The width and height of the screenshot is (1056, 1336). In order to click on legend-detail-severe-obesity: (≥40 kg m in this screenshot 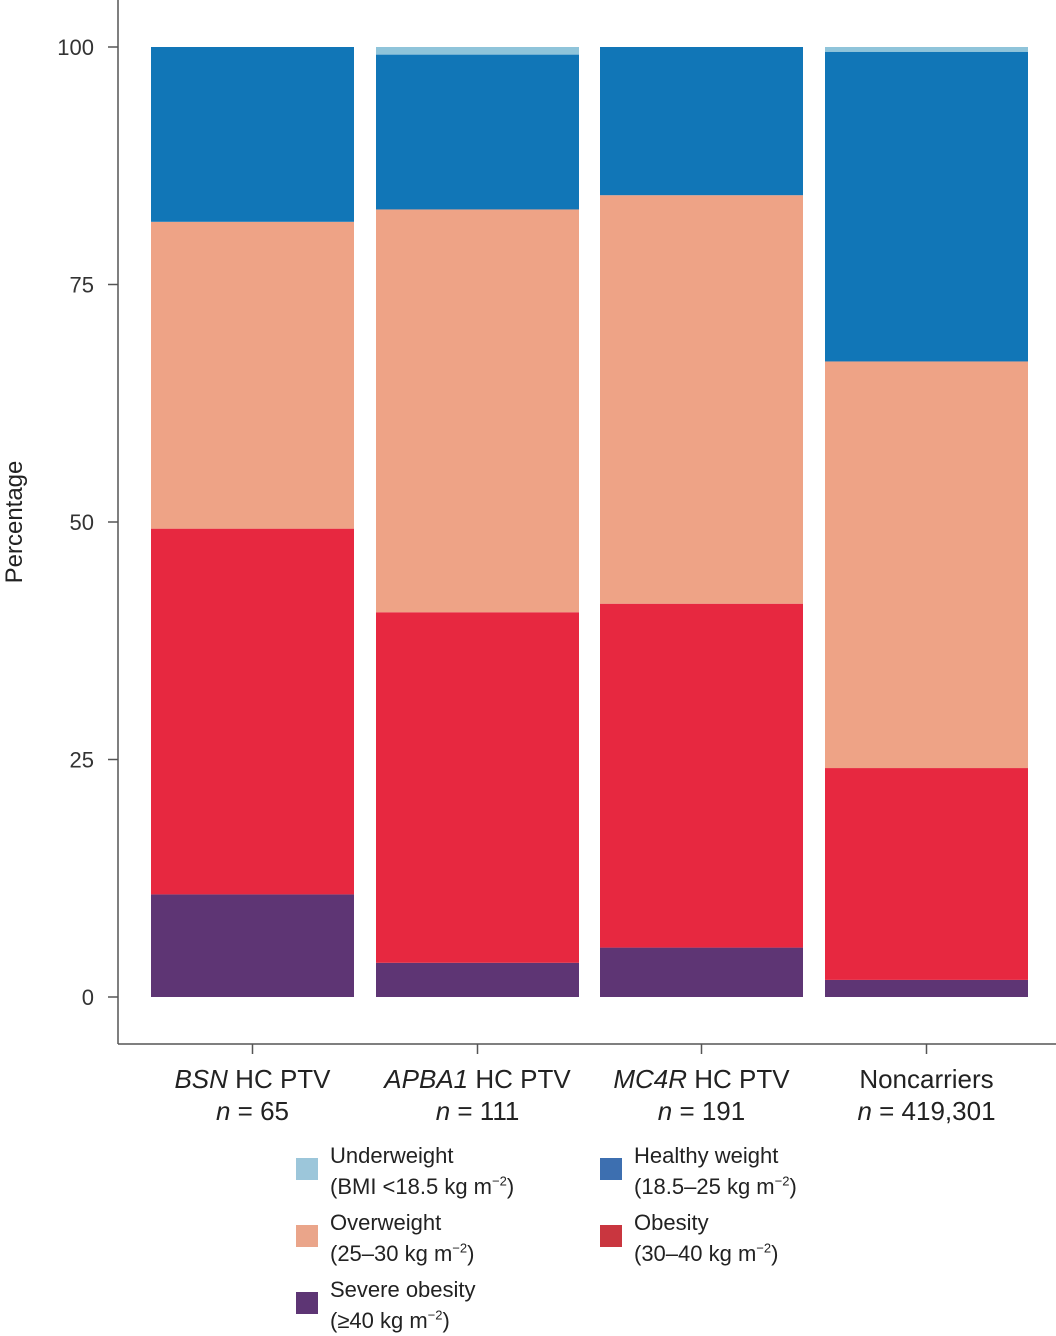, I will do `click(379, 1320)`.